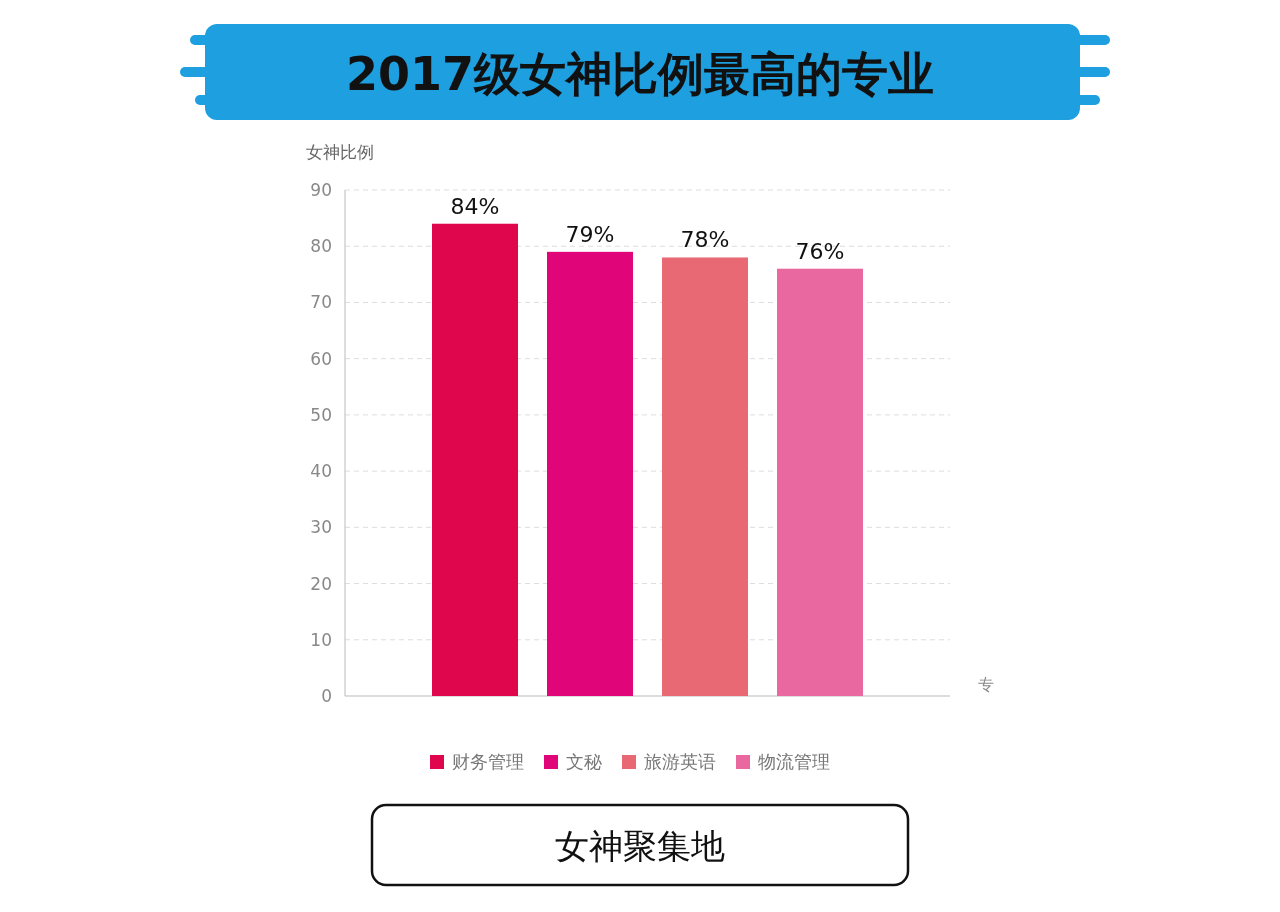  What do you see at coordinates (475, 206) in the screenshot?
I see `data-label: 84%` at bounding box center [475, 206].